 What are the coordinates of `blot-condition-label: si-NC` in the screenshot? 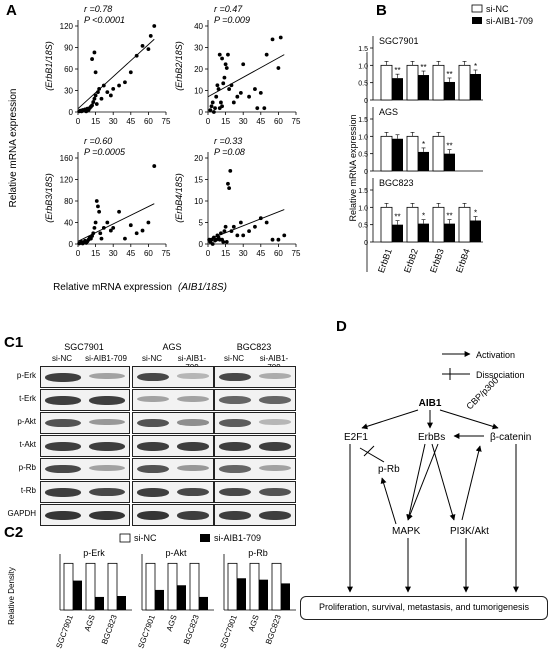 It's located at (234, 358).